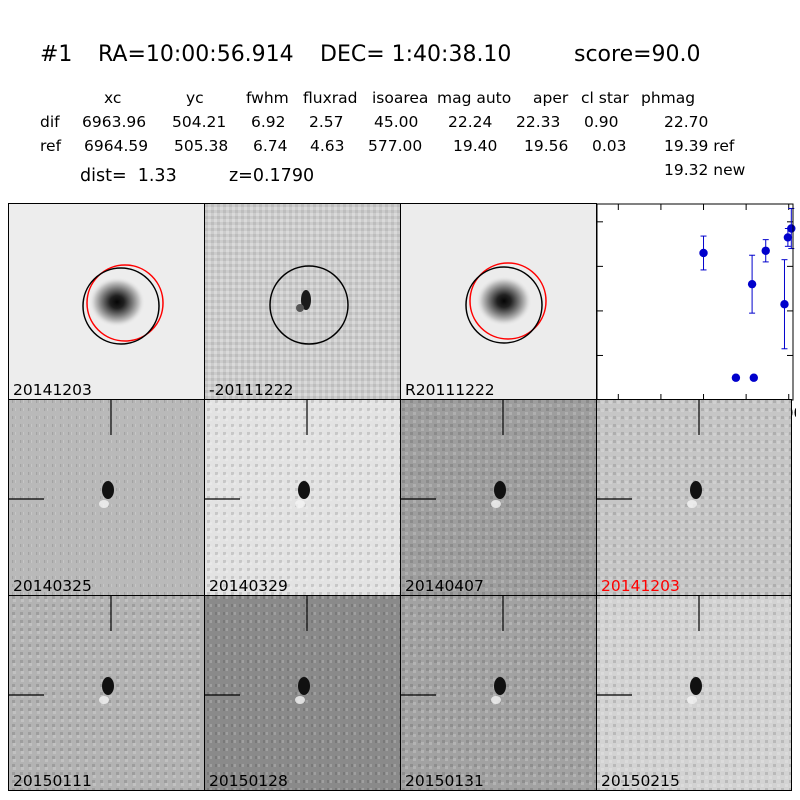  What do you see at coordinates (52, 586) in the screenshot?
I see `stamp-label: 20140325` at bounding box center [52, 586].